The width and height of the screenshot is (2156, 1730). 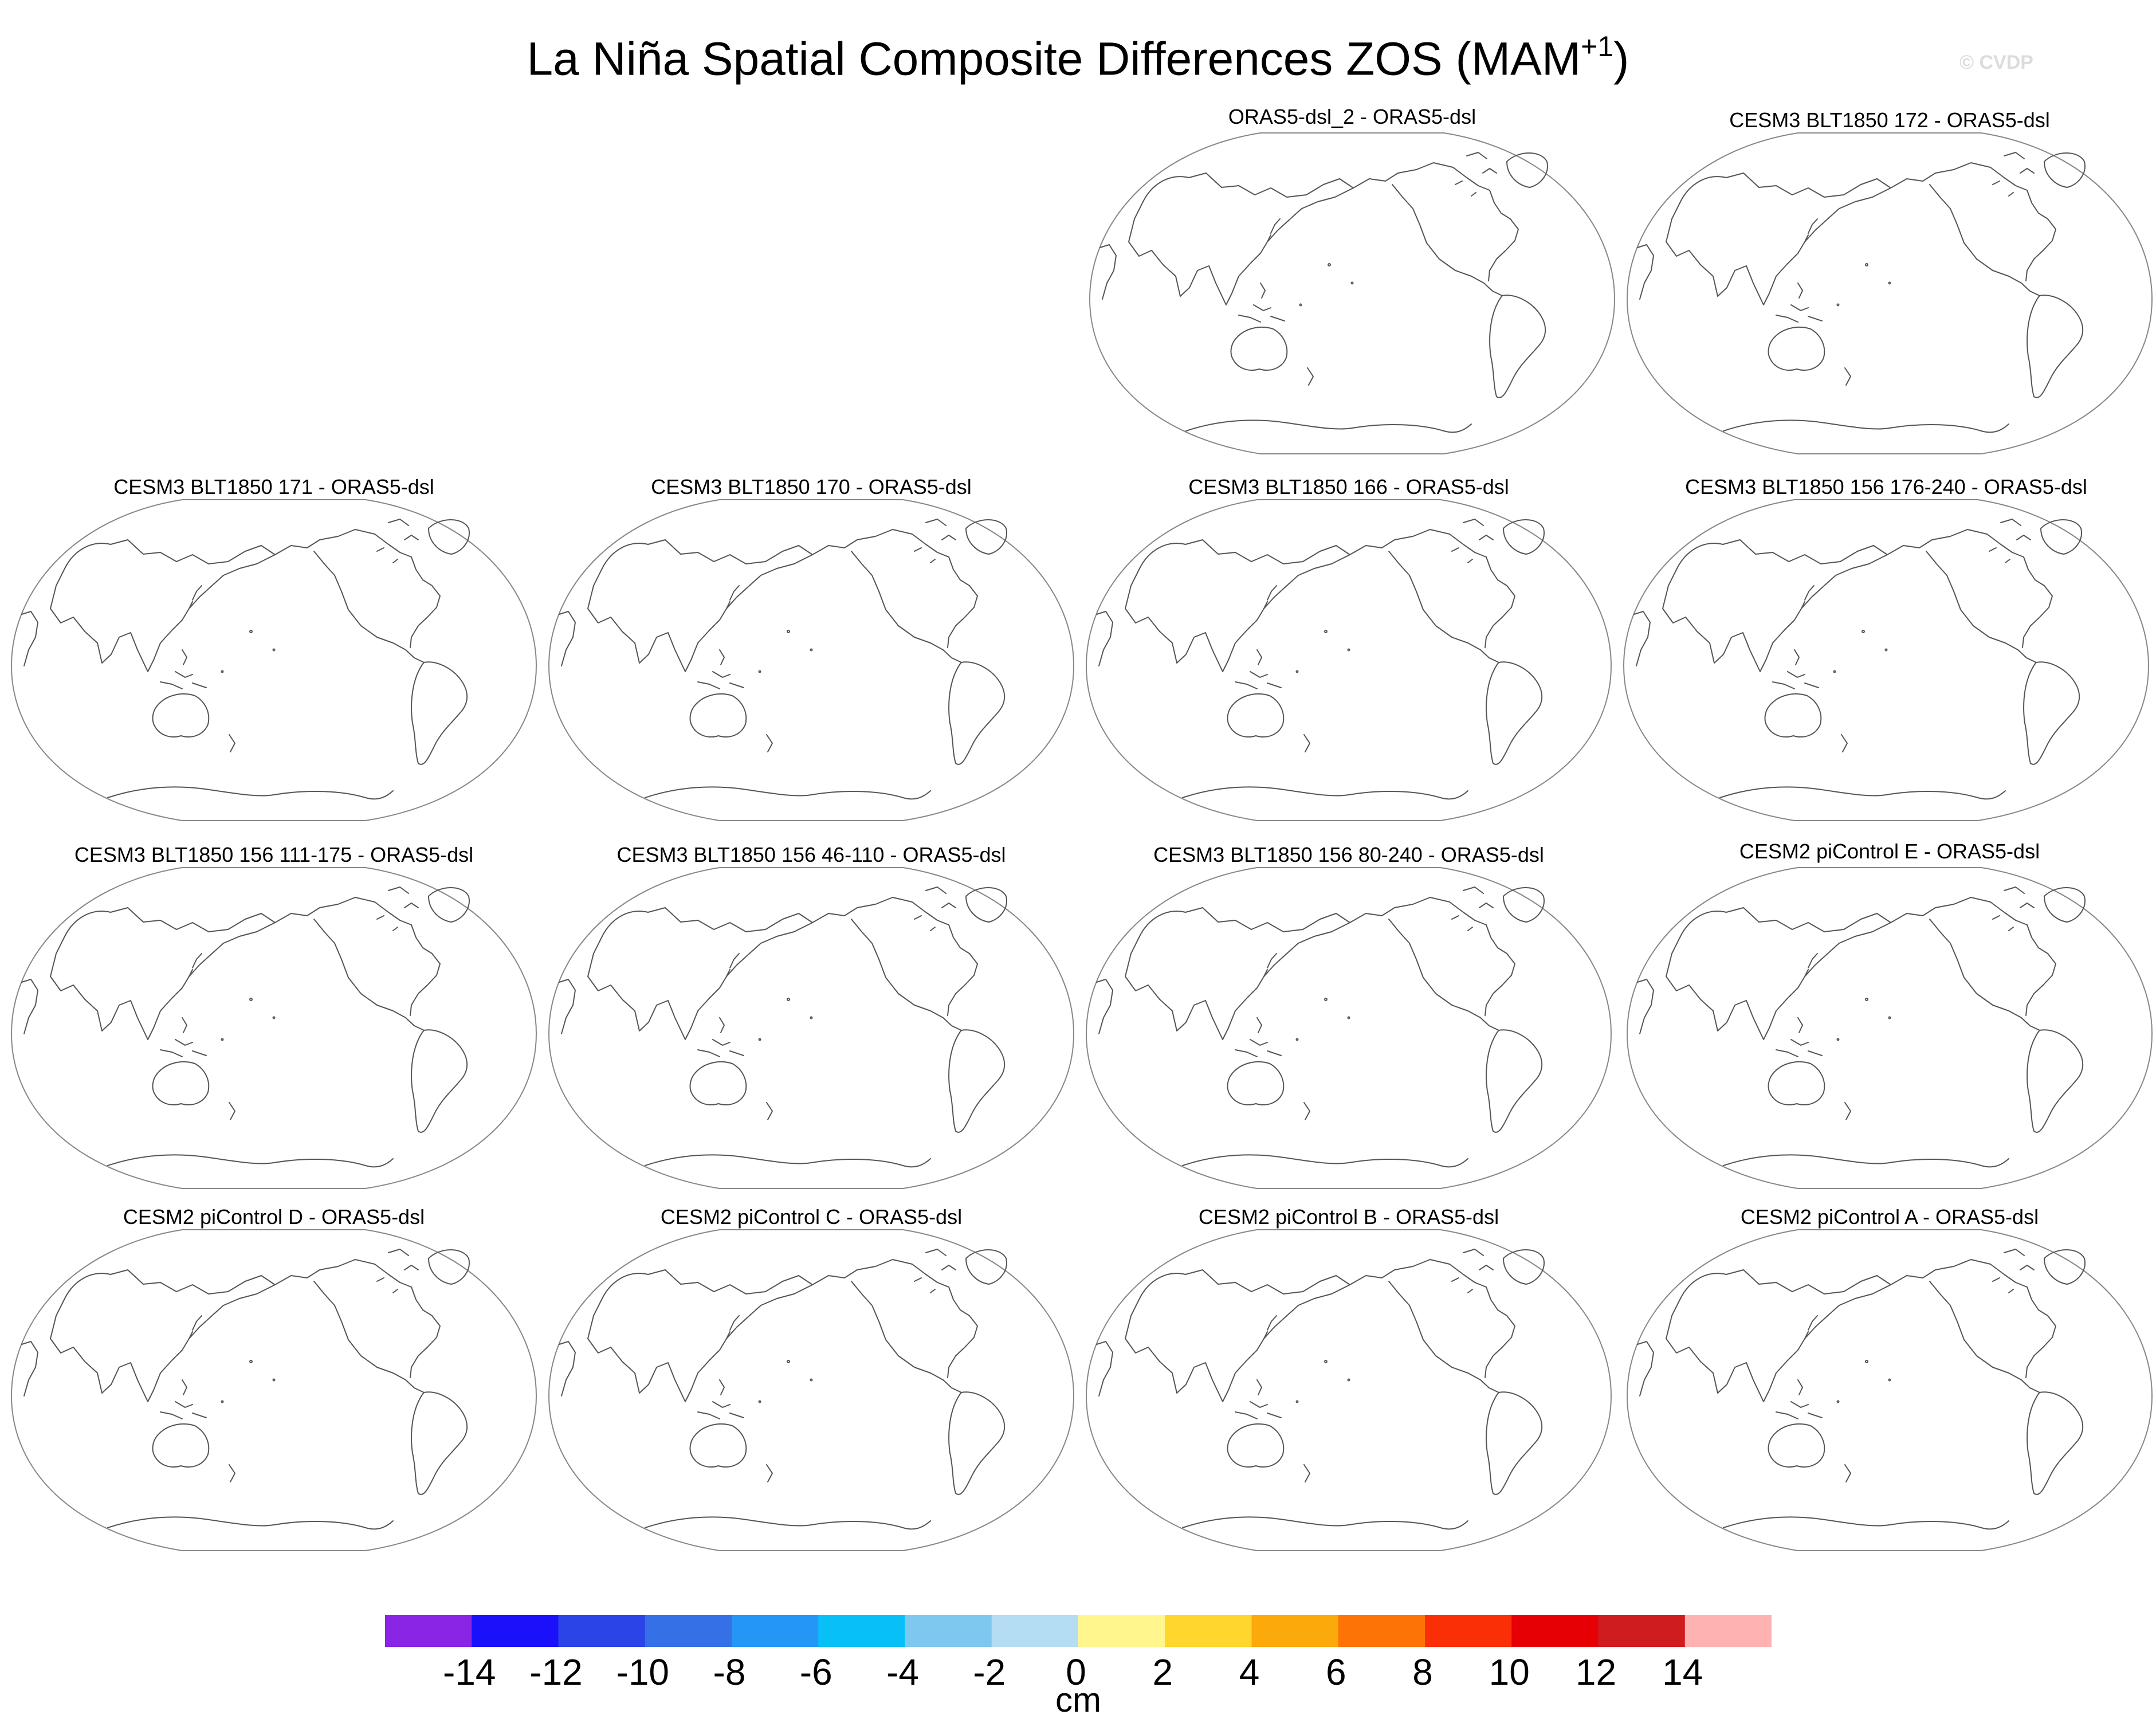 I want to click on colorbar-tick-label: 6, so click(x=1335, y=1672).